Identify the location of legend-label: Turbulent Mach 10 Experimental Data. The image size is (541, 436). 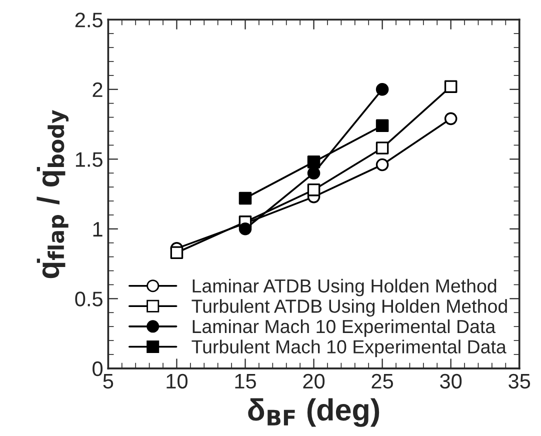
(349, 349).